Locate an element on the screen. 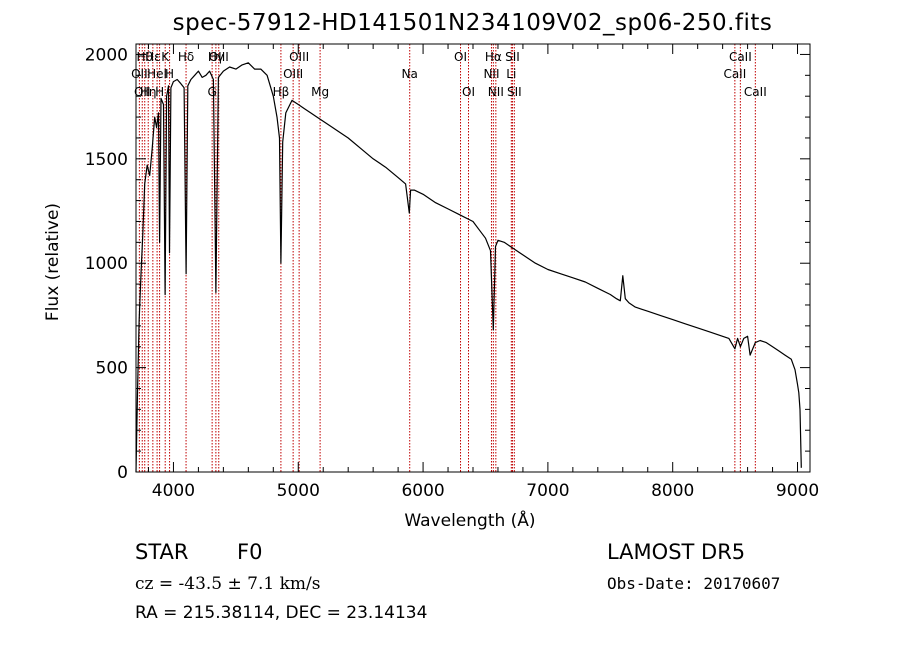 This screenshot has width=900, height=649. line-marker-label: Hγ is located at coordinates (216, 57).